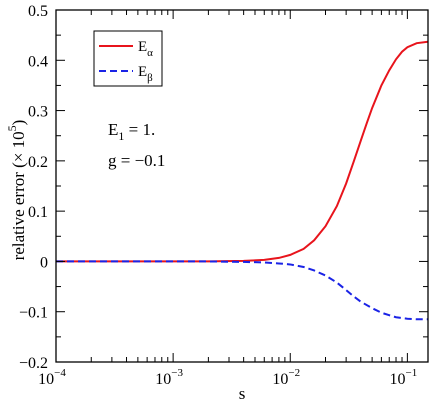 This screenshot has height=406, width=429. What do you see at coordinates (145, 49) in the screenshot?
I see `legend-label-alpha: Eα` at bounding box center [145, 49].